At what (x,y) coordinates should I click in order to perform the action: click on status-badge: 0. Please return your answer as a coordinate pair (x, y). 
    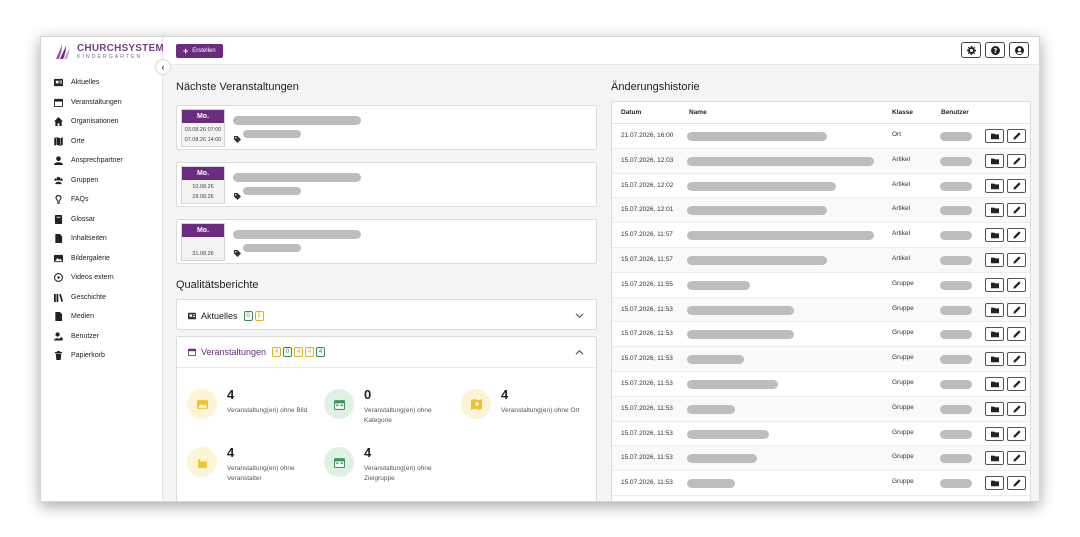
    Looking at the image, I should click on (288, 352).